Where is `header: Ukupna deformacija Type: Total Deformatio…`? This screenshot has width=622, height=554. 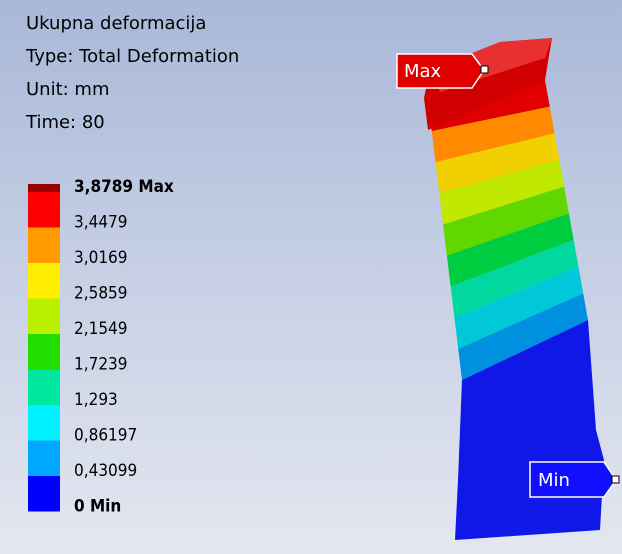
header: Ukupna deformacija Type: Total Deformatio… is located at coordinates (132, 73).